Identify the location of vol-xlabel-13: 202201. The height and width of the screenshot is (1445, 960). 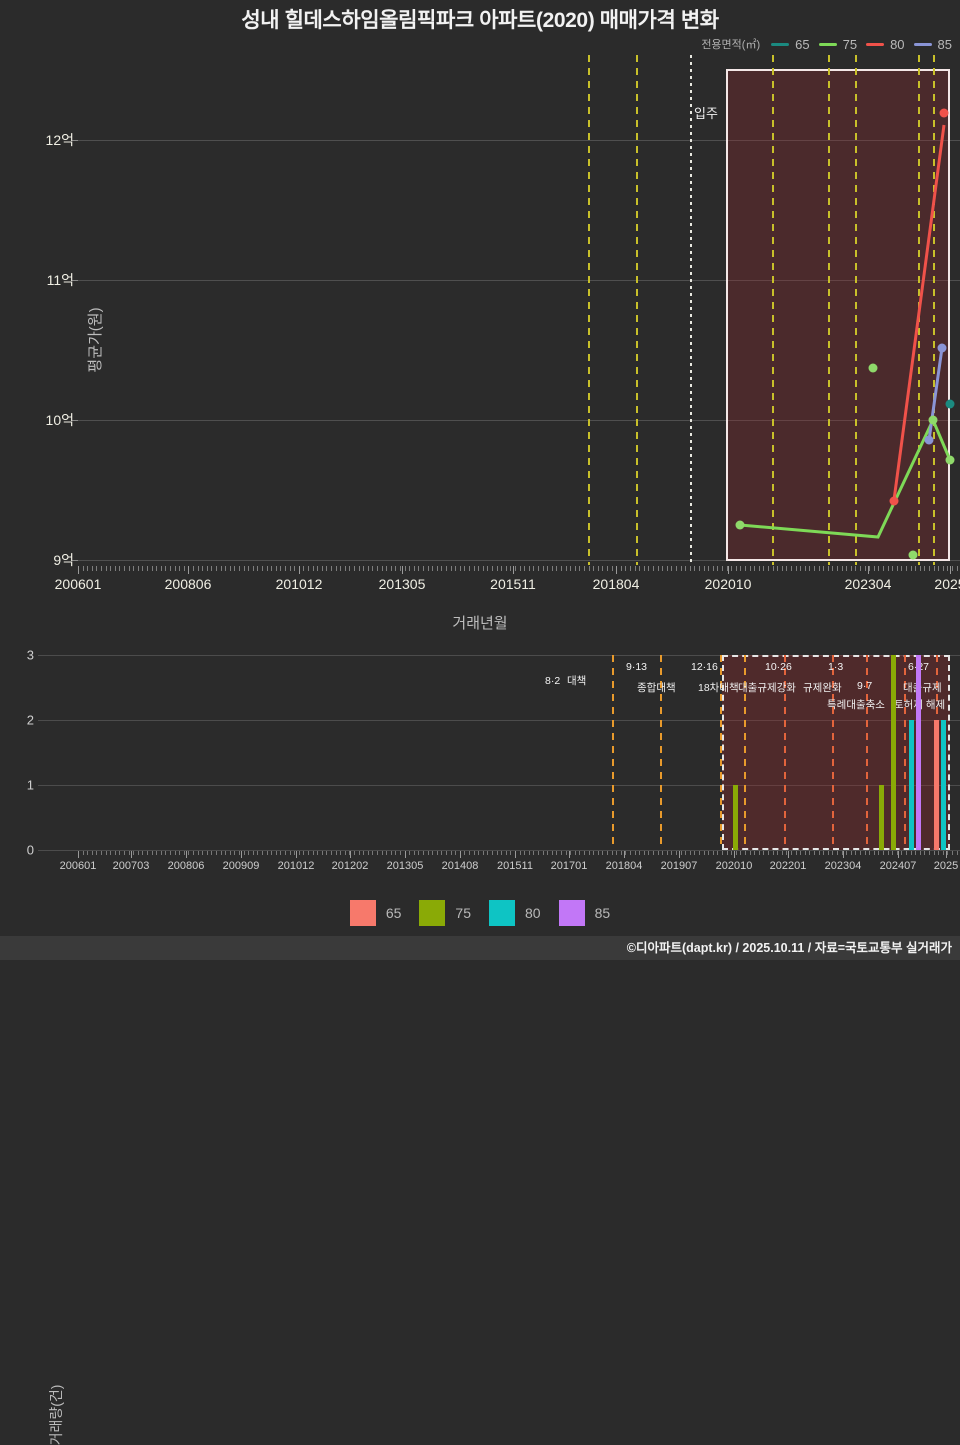
(788, 866).